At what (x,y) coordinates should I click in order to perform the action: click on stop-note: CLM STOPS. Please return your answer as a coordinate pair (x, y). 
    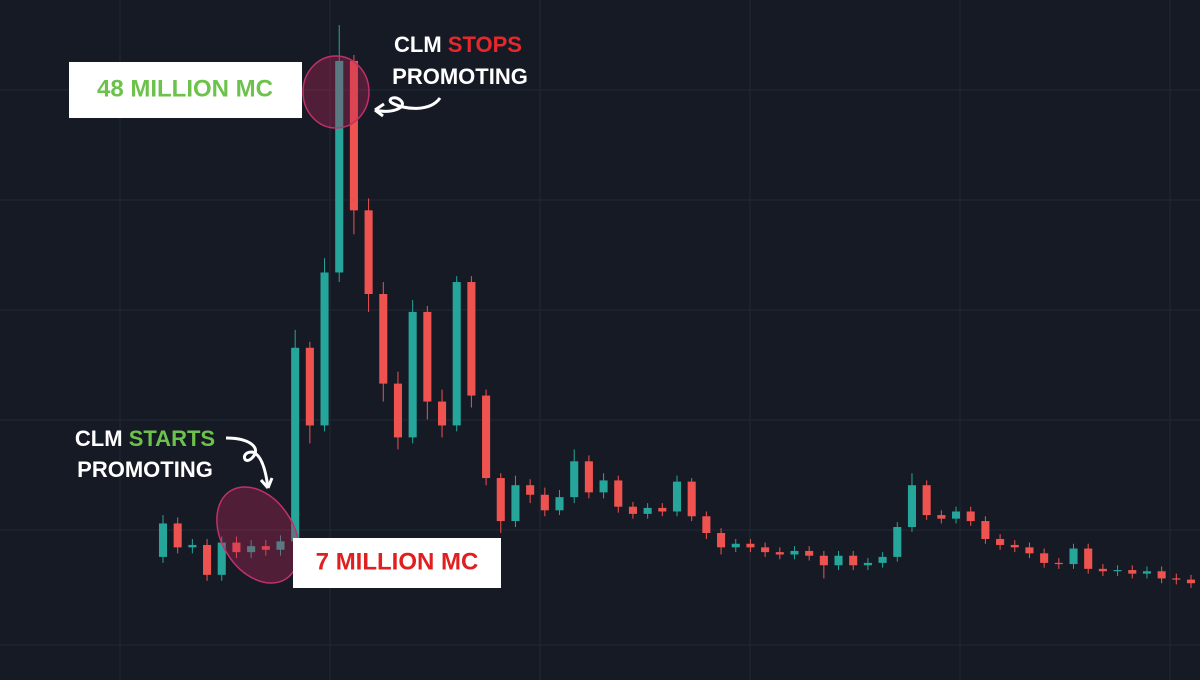
    Looking at the image, I should click on (458, 44).